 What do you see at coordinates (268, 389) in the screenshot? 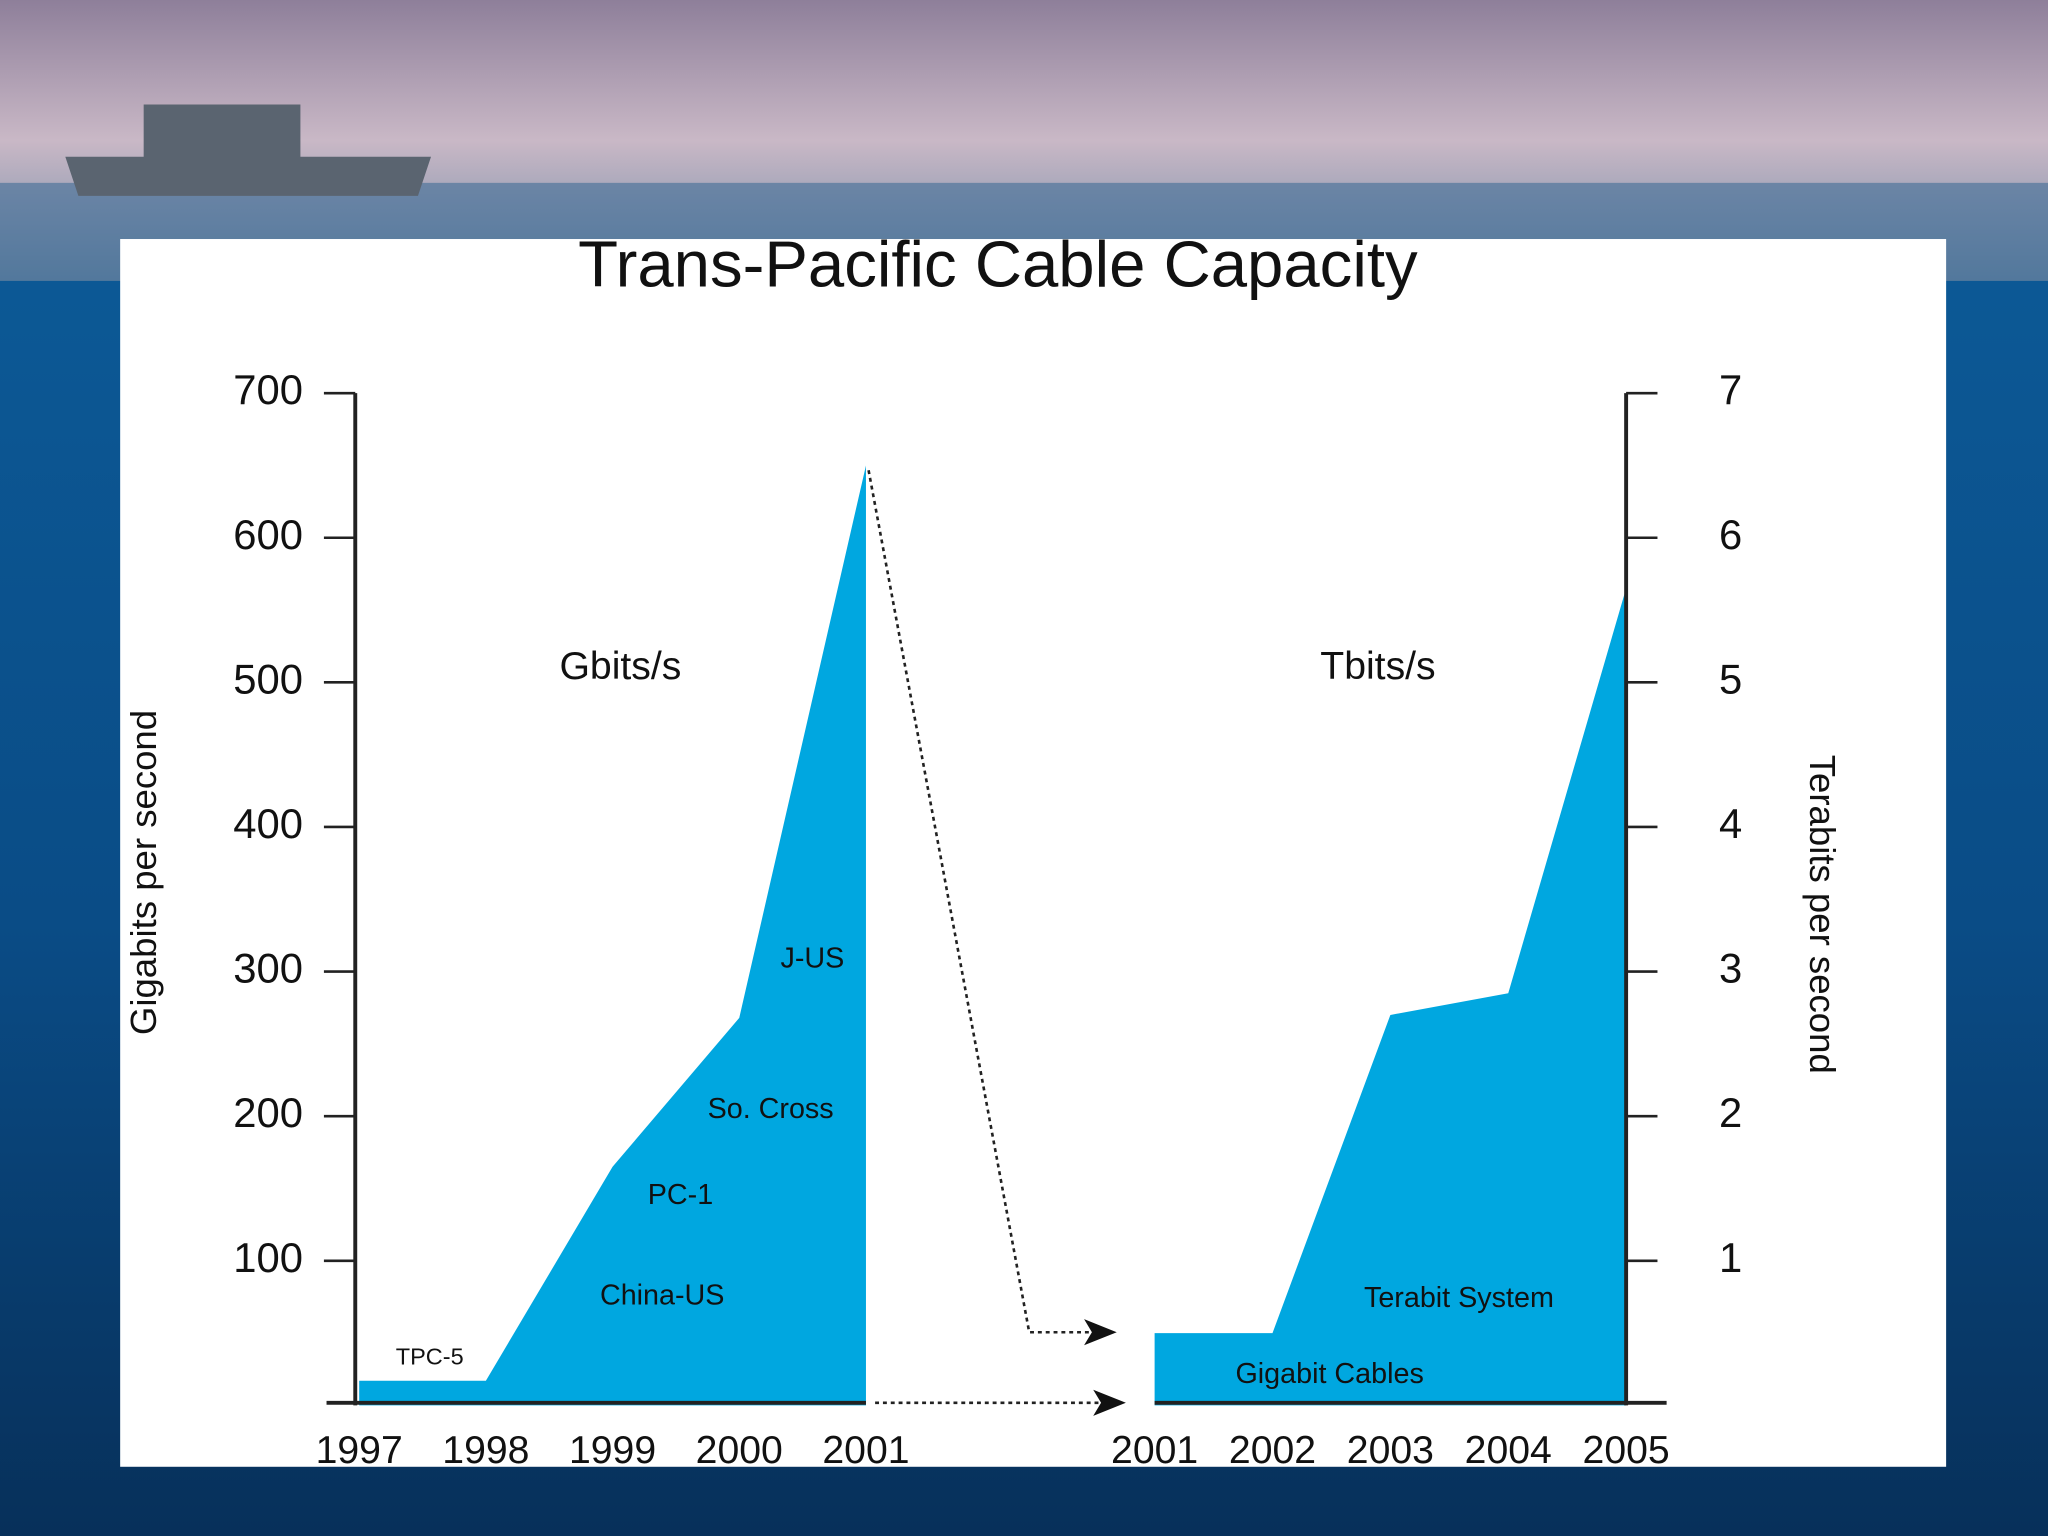
I see `y-tick-label: 700` at bounding box center [268, 389].